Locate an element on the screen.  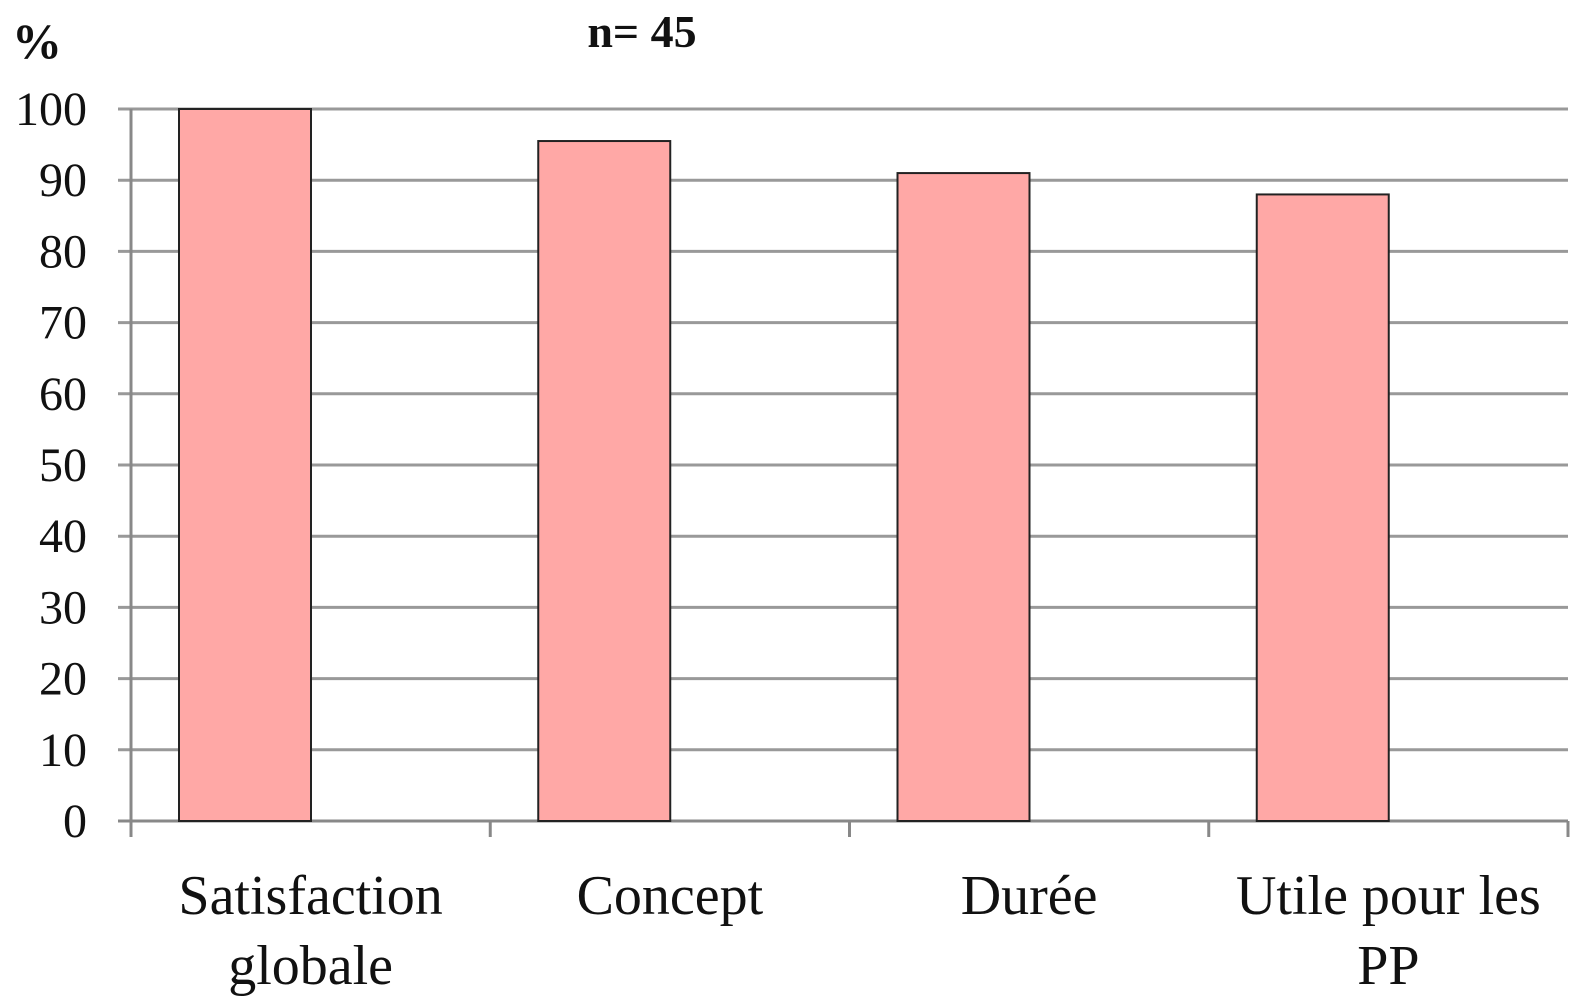
y-tick-label: 50 is located at coordinates (63, 465).